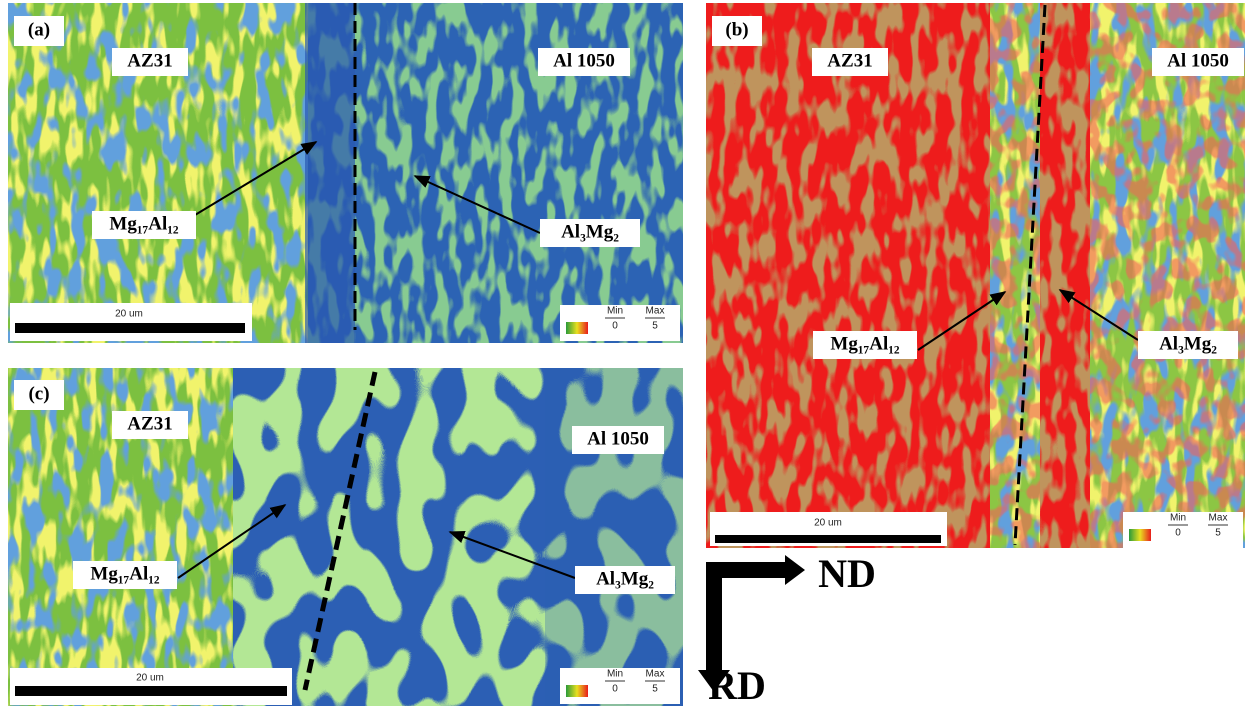 This screenshot has width=1253, height=711. Describe the element at coordinates (736, 29) in the screenshot. I see `panel-label: (b)` at that location.